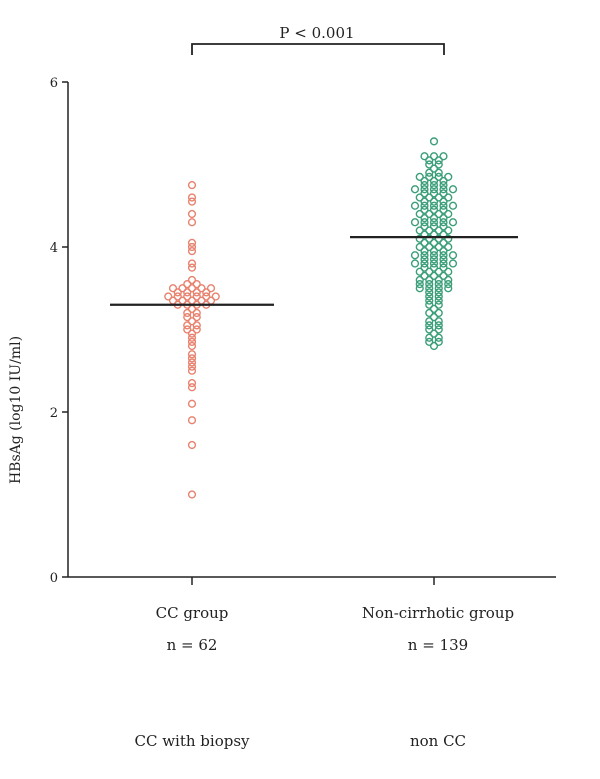 The width and height of the screenshot is (600, 779). Describe the element at coordinates (318, 49) in the screenshot. I see `bracket-line` at that location.